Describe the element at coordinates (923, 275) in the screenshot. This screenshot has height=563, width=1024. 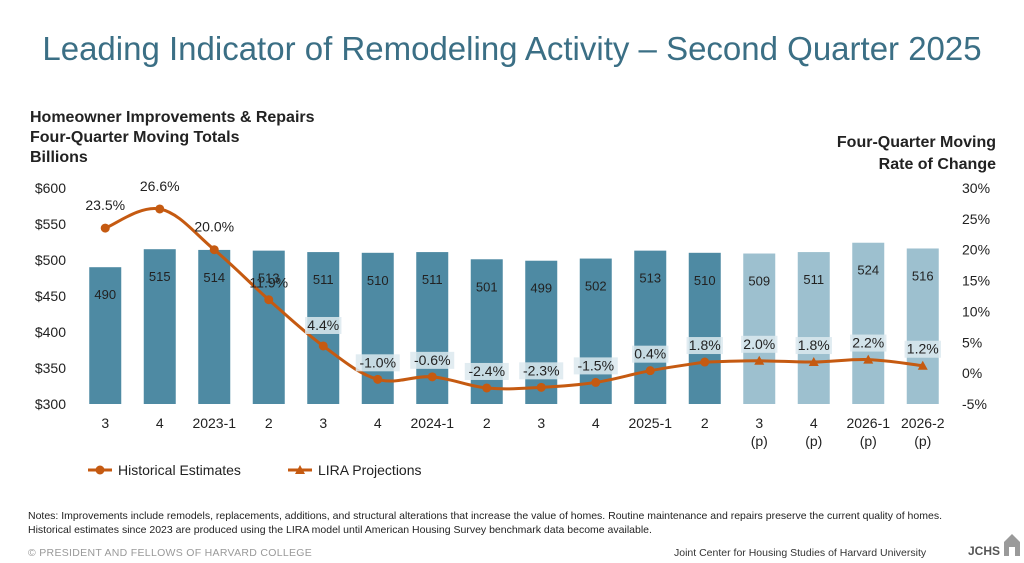
I see `bar-value-label: 516` at that location.